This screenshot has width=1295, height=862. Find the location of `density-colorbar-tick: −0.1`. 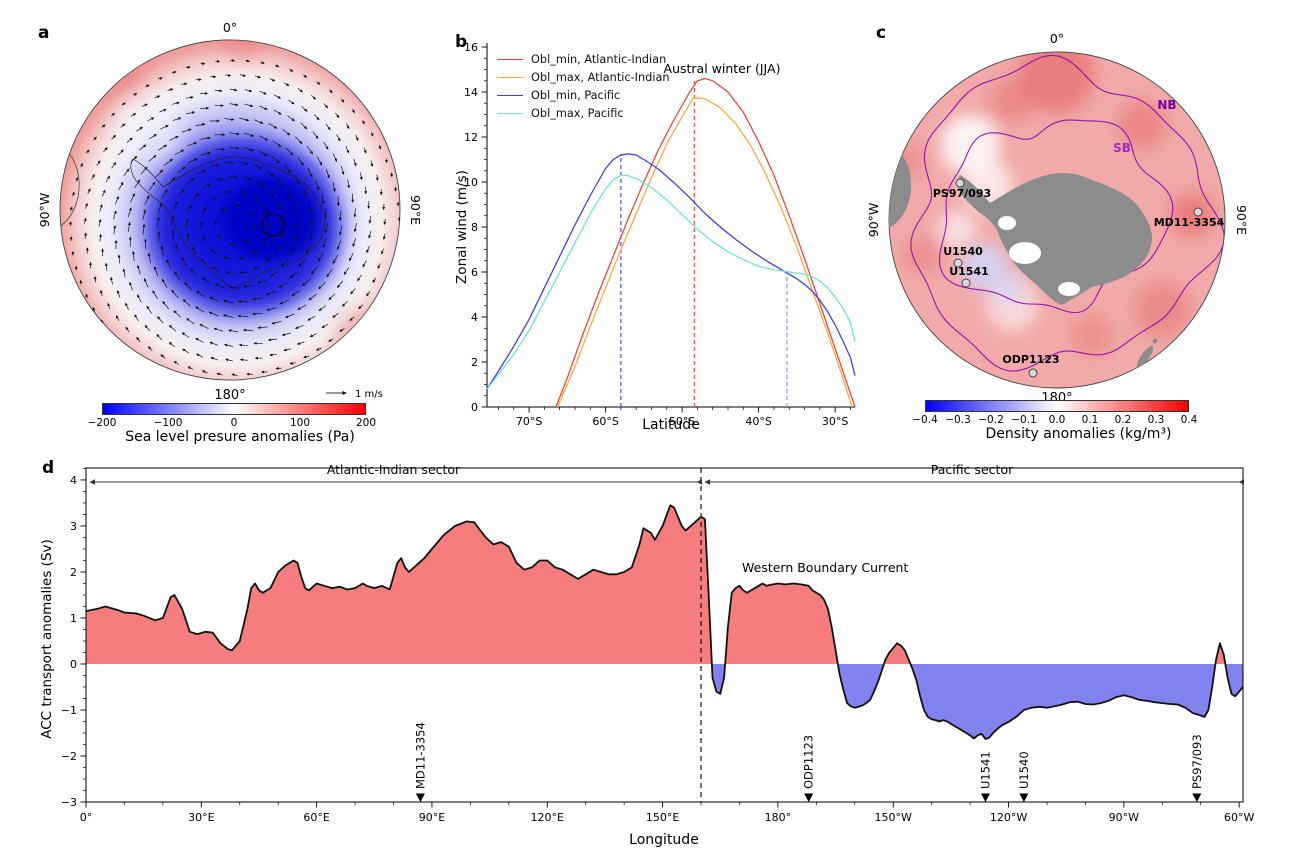

density-colorbar-tick: −0.1 is located at coordinates (1024, 420).